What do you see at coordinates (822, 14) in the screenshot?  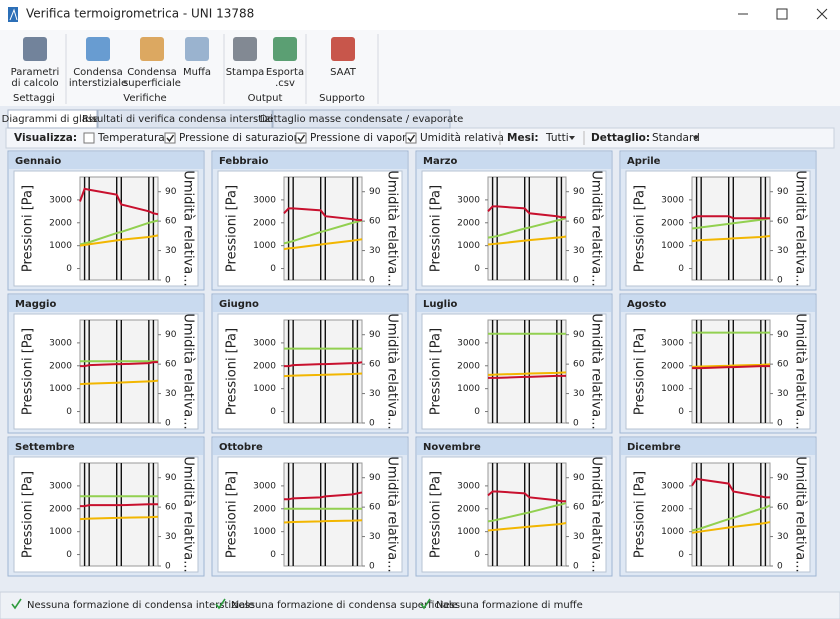 I see `close-button` at bounding box center [822, 14].